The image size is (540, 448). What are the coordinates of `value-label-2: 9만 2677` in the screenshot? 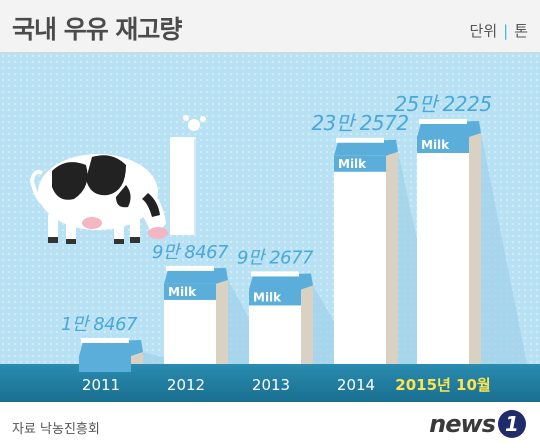 It's located at (275, 257).